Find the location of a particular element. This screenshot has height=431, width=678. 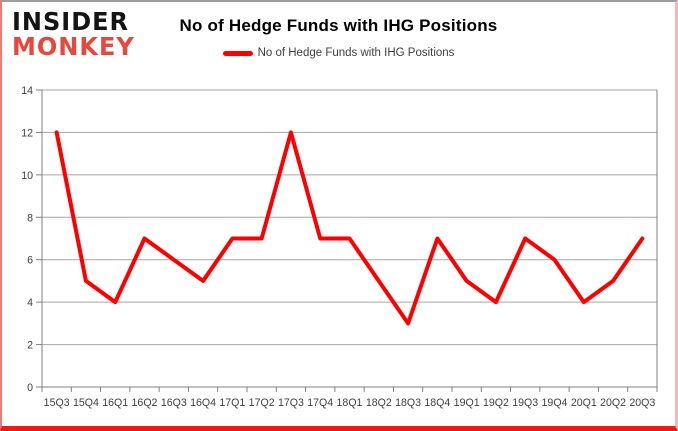

x-tick-label: 20Q1 is located at coordinates (584, 403).